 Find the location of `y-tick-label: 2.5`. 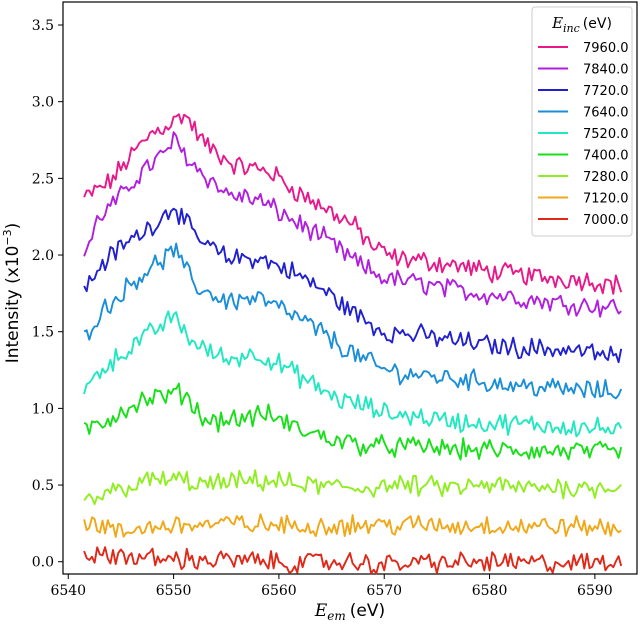

y-tick-label: 2.5 is located at coordinates (43, 179).